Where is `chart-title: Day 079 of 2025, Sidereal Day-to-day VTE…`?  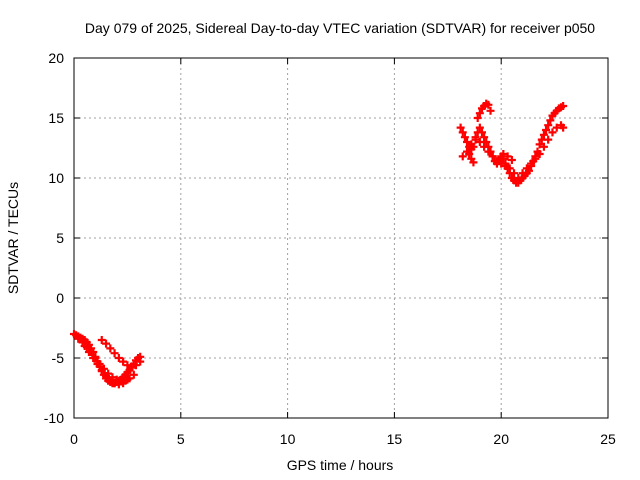
chart-title: Day 079 of 2025, Sidereal Day-to-day VTE… is located at coordinates (340, 28).